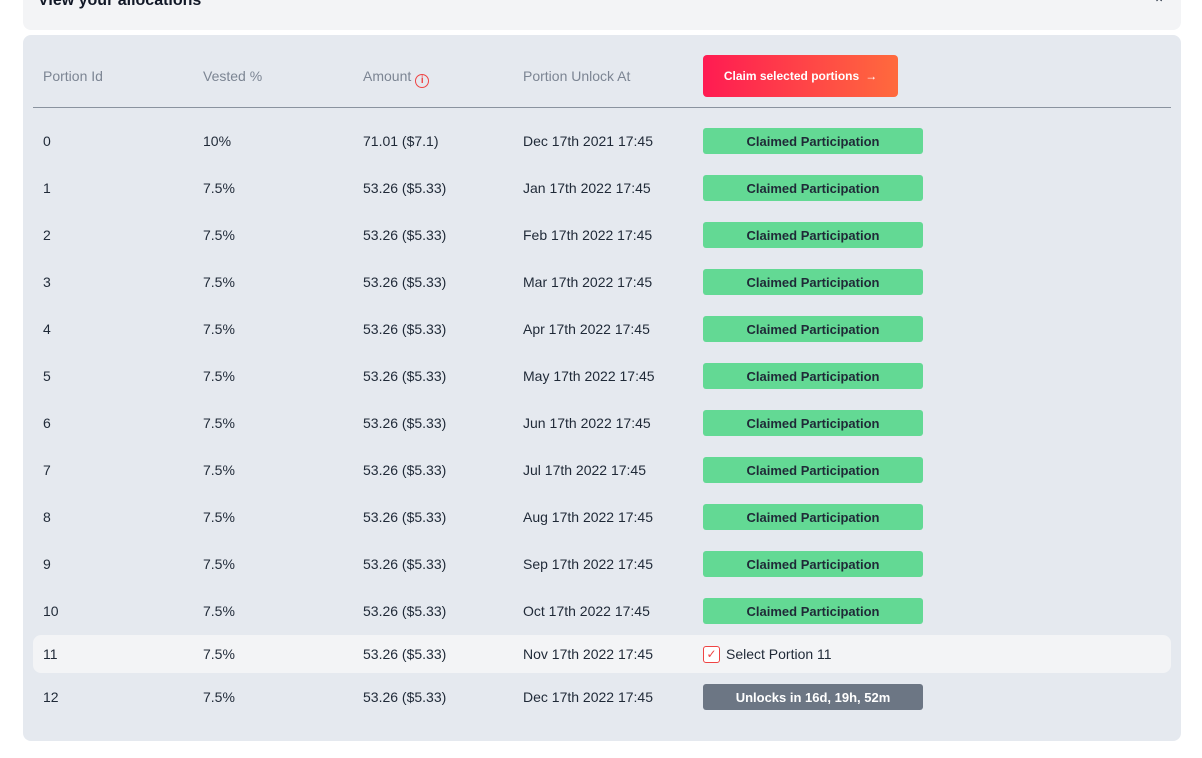 This screenshot has height=758, width=1202. I want to click on unlock-date-cell: Mar 17th 2022 17:45, so click(588, 282).